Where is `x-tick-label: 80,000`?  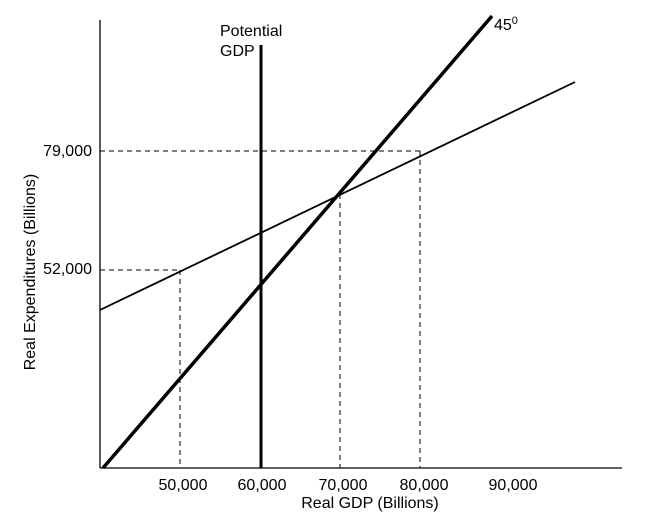
x-tick-label: 80,000 is located at coordinates (424, 485).